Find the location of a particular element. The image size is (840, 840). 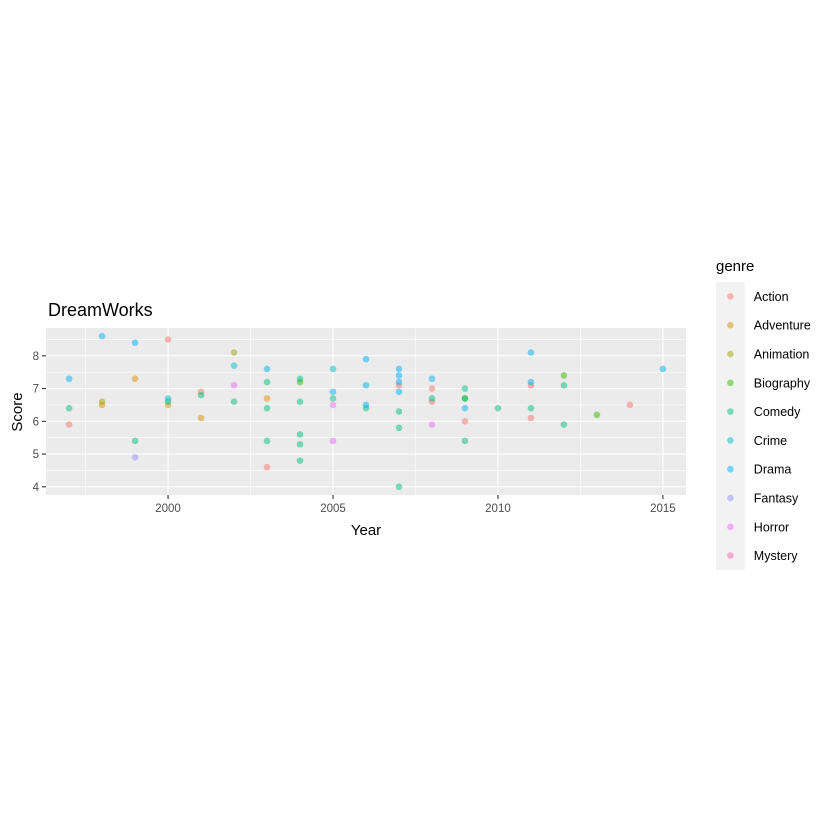

data-points is located at coordinates (366, 411).